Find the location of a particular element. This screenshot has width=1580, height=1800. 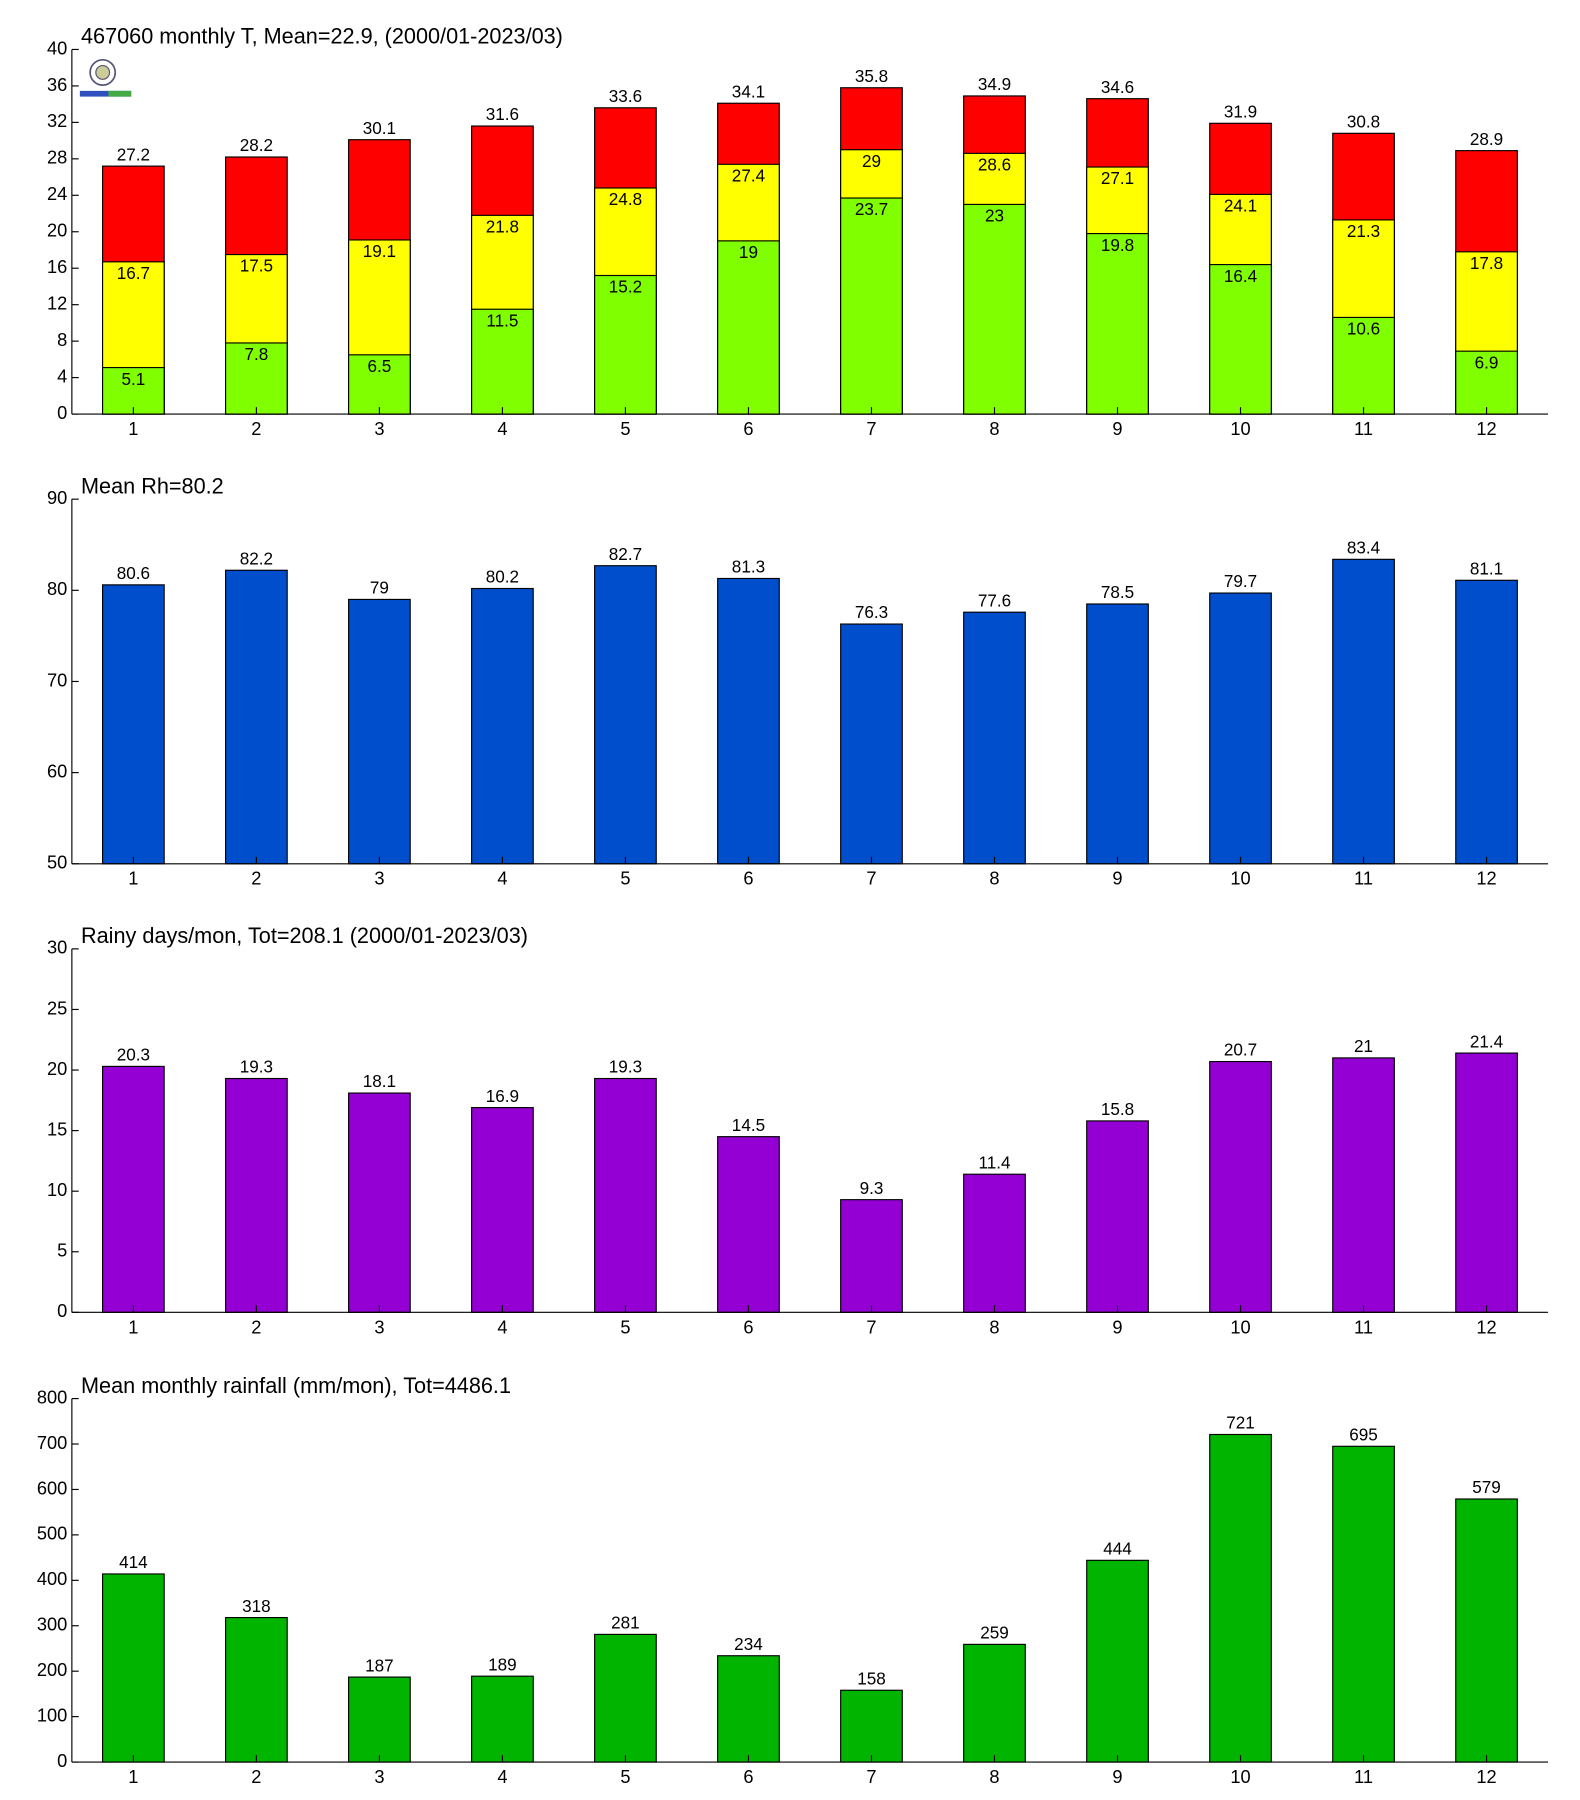

value-label: 444 is located at coordinates (1117, 1548).